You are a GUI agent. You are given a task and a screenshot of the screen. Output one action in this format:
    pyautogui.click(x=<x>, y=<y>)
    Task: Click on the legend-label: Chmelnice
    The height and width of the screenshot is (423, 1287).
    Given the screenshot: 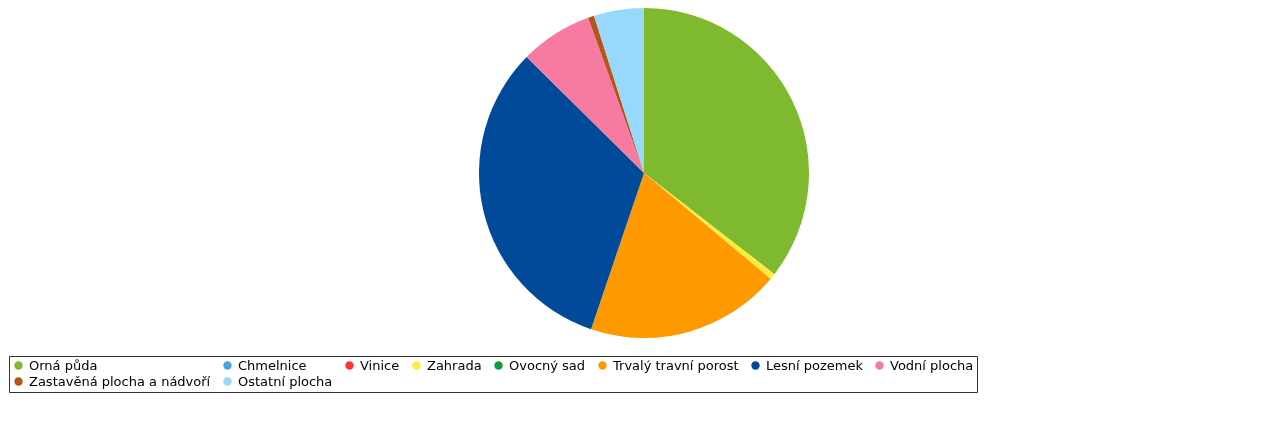 What is the action you would take?
    pyautogui.click(x=272, y=365)
    